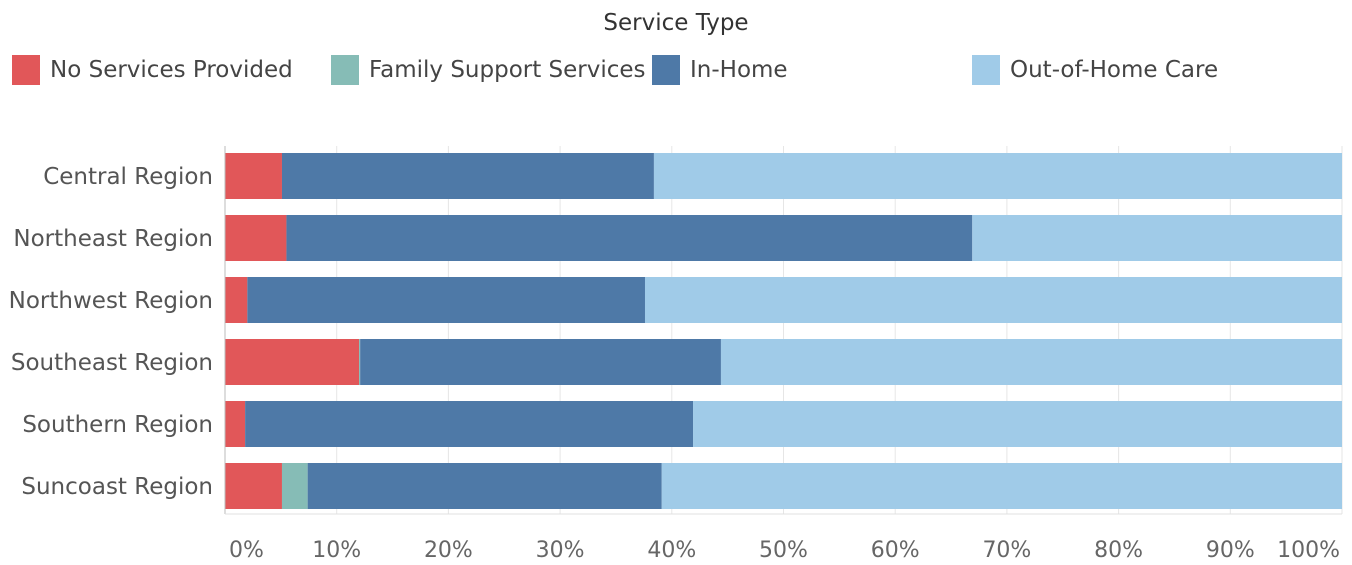 The image size is (1352, 565). I want to click on x-tick-label: 100%, so click(1308, 550).